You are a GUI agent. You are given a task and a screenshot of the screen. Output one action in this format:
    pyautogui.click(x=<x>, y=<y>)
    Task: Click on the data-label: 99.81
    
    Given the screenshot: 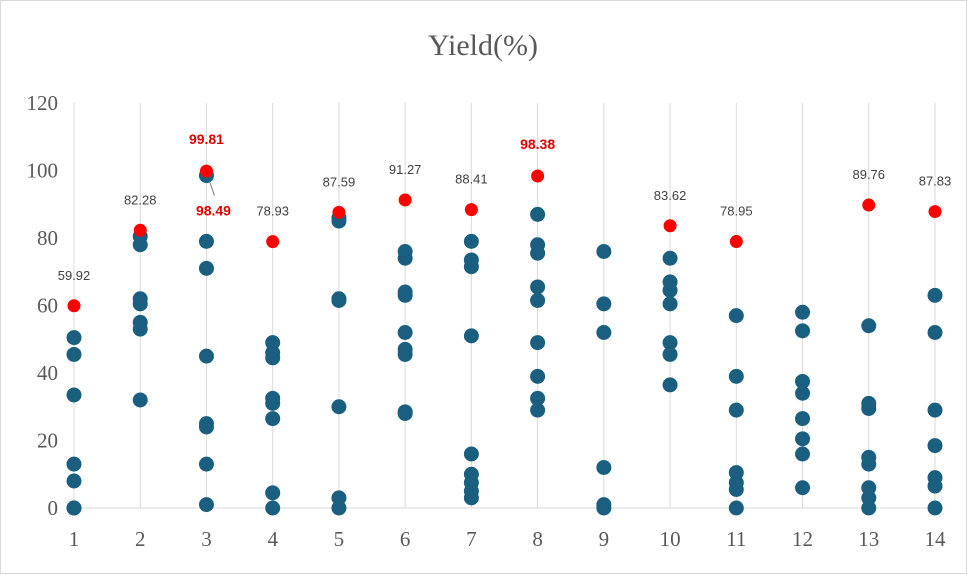 What is the action you would take?
    pyautogui.click(x=206, y=139)
    